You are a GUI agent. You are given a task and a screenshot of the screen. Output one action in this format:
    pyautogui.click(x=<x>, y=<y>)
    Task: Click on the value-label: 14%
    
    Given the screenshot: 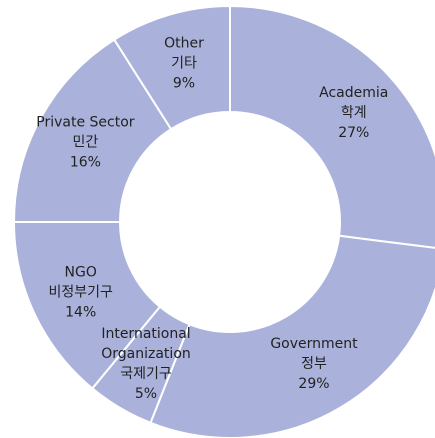 What is the action you would take?
    pyautogui.click(x=80, y=312)
    